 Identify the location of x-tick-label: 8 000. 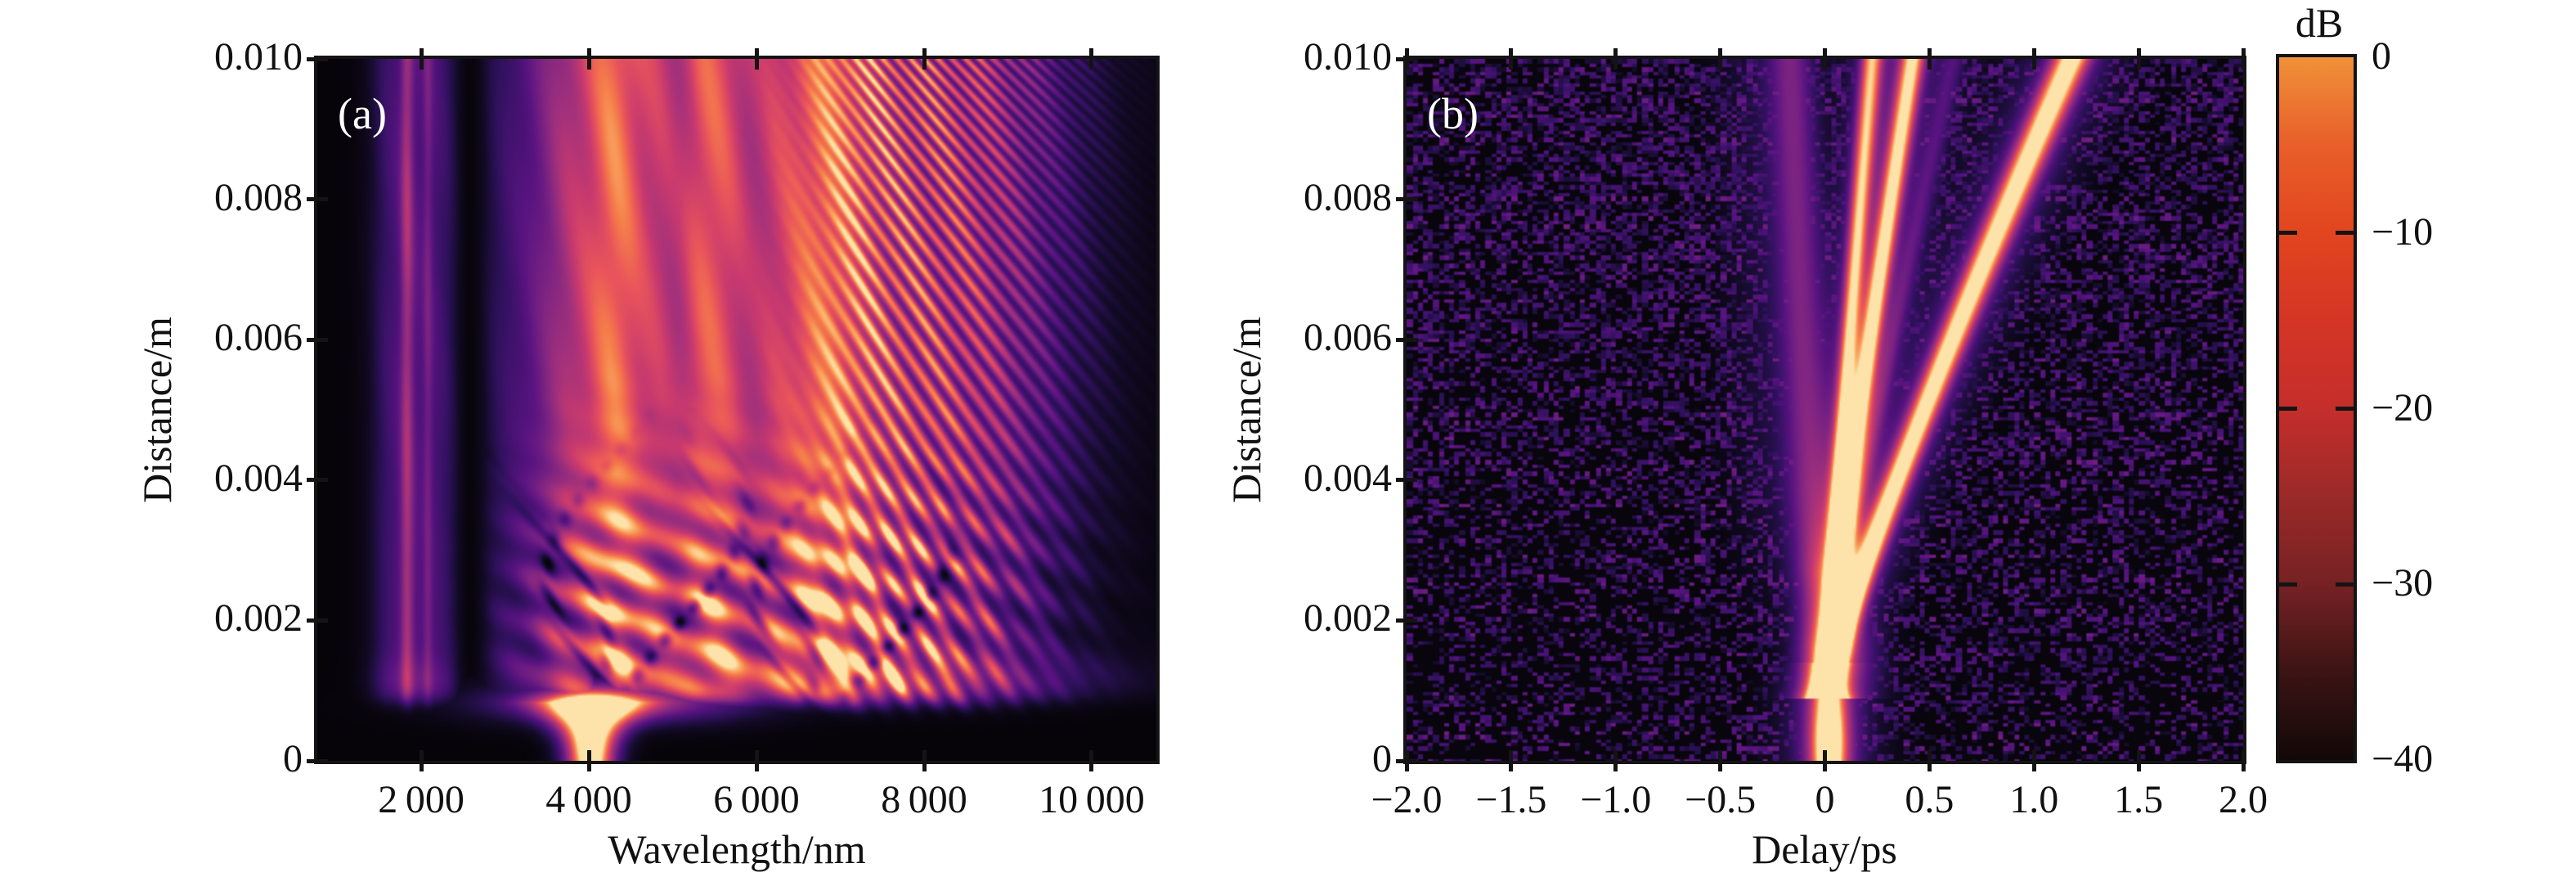
(924, 799).